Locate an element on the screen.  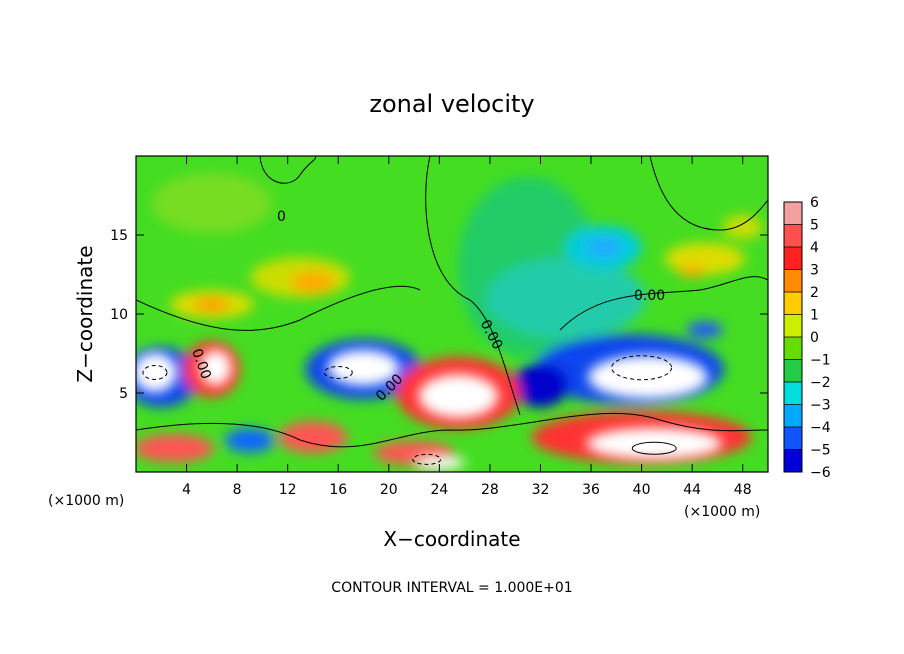
x-tick-label: 36 is located at coordinates (591, 490).